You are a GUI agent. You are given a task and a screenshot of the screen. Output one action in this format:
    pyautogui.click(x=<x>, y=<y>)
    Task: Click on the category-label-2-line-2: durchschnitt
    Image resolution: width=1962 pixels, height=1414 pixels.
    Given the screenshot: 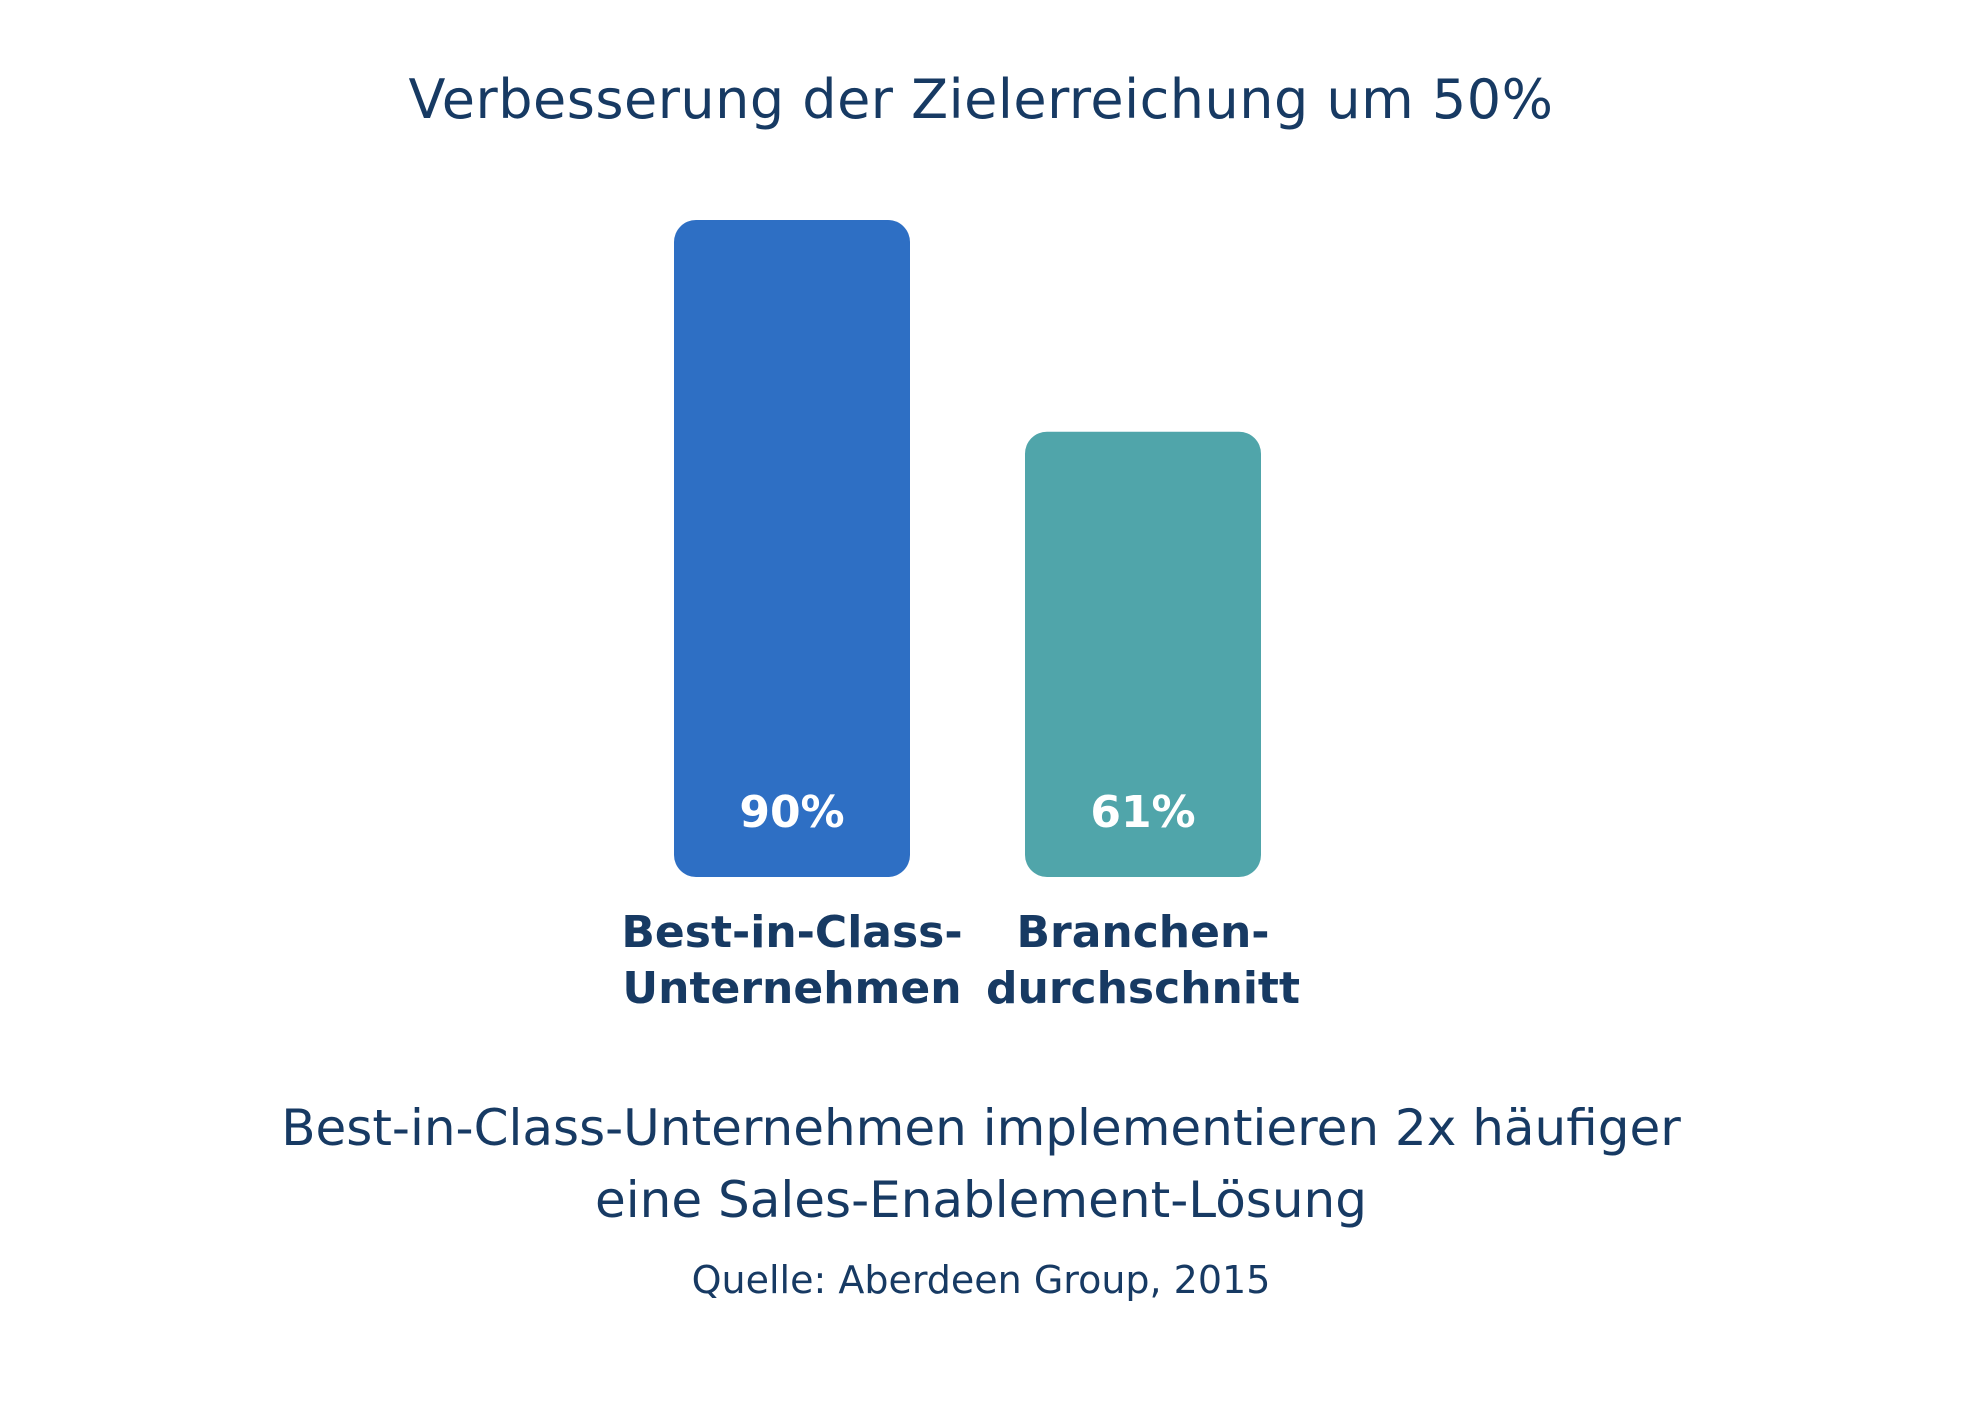 What is the action you would take?
    pyautogui.click(x=1143, y=988)
    